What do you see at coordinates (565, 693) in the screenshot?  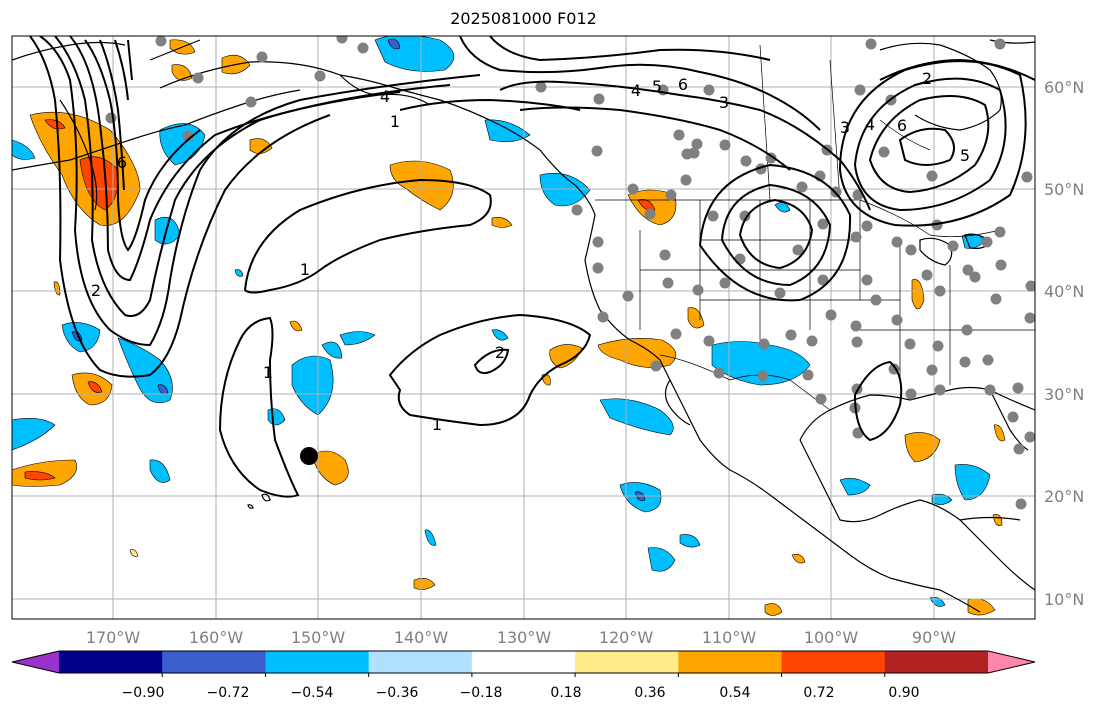 I see `colorbar-tick-label: 0.18` at bounding box center [565, 693].